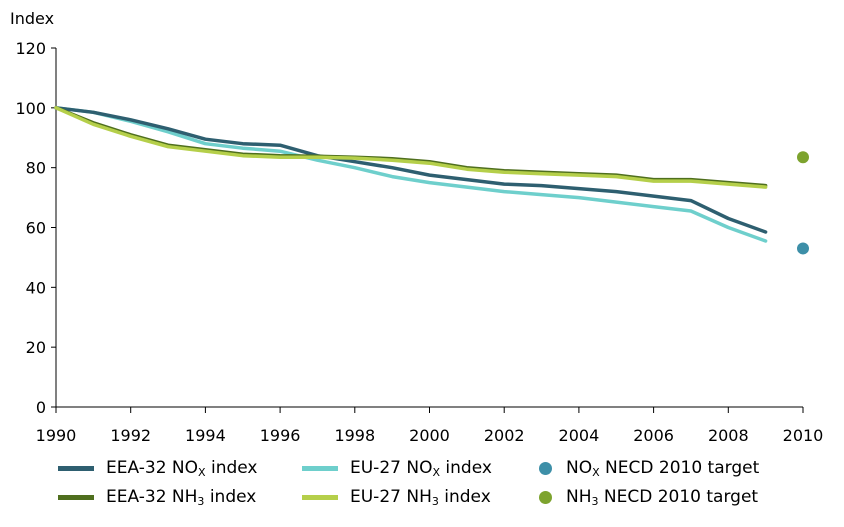  Describe the element at coordinates (579, 435) in the screenshot. I see `x-tick-label: 2004` at that location.